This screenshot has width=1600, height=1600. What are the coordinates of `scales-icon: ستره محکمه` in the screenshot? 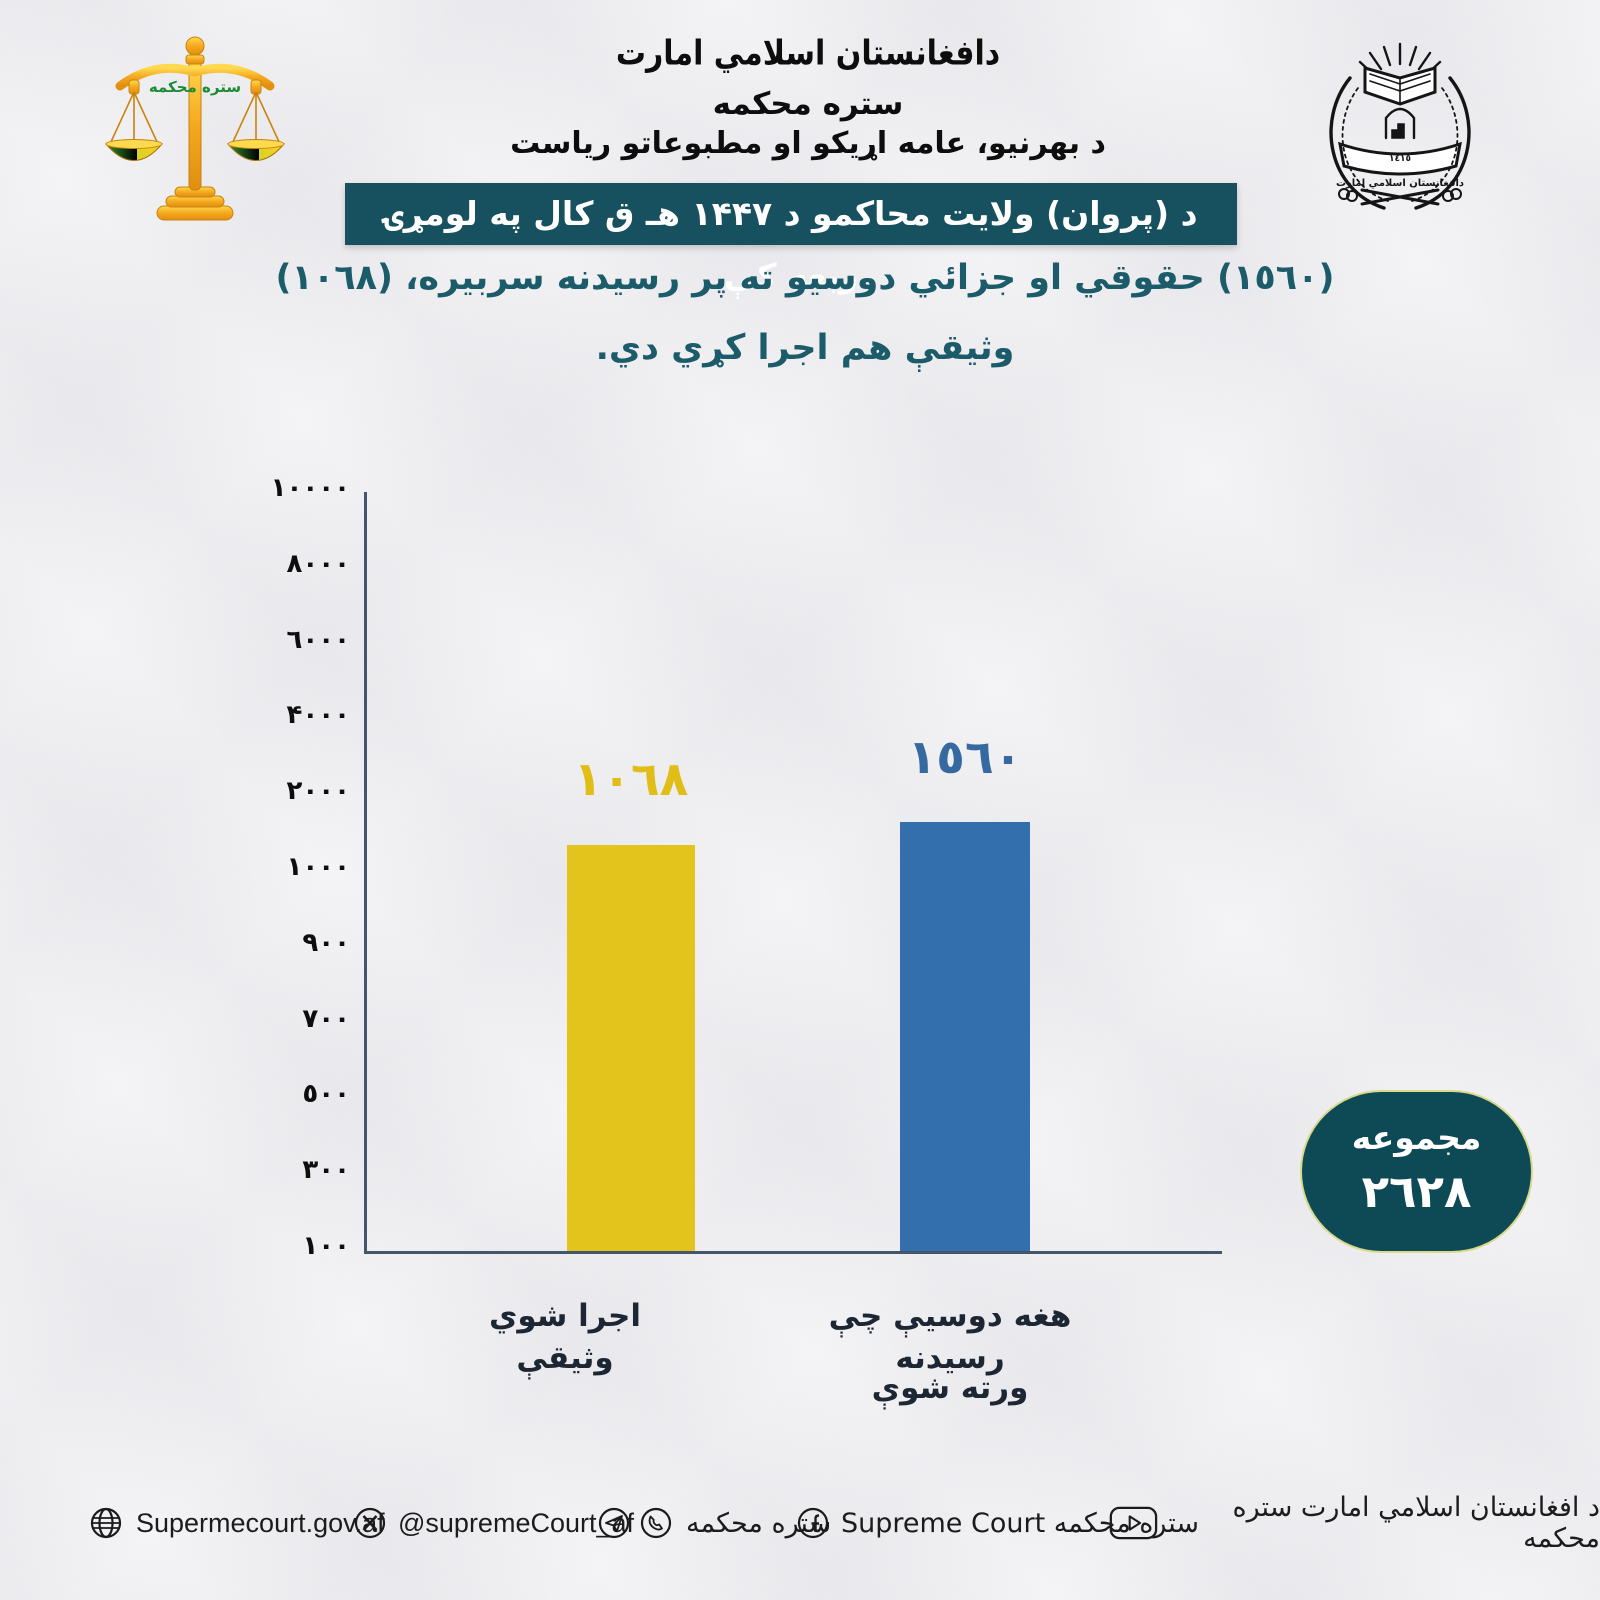 It's located at (195, 128).